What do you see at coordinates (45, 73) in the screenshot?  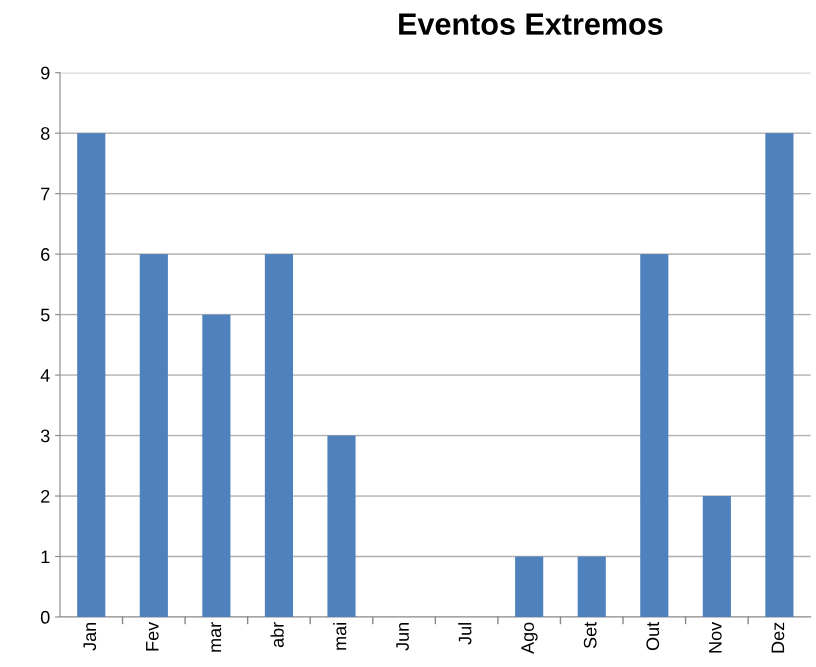 I see `y-tick-label: 9` at bounding box center [45, 73].